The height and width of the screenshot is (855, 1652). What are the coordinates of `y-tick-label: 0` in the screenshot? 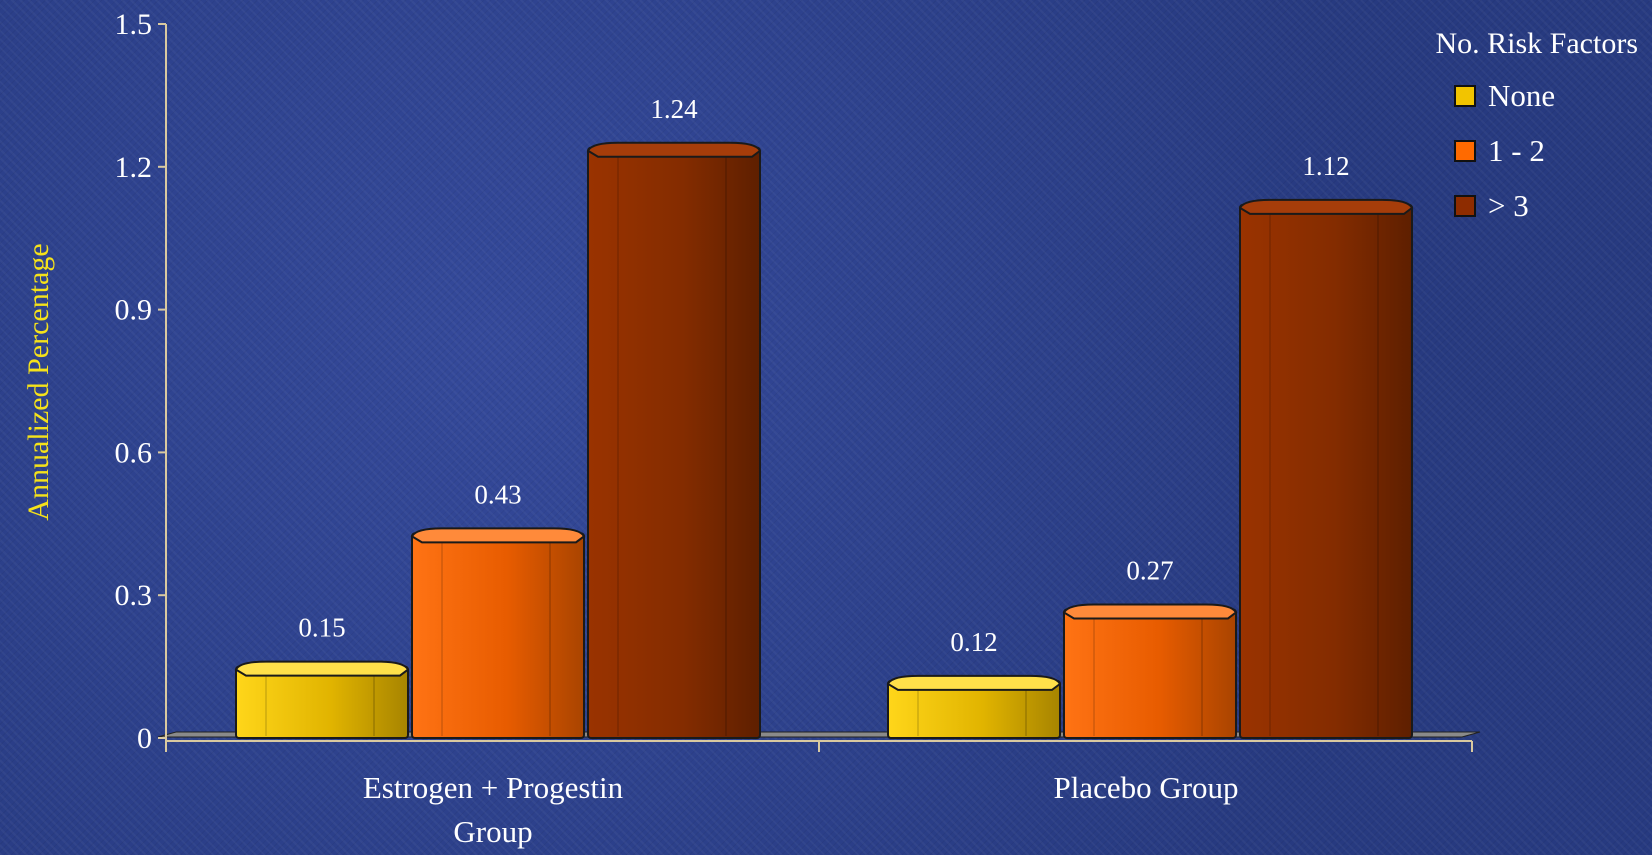 It's located at (144, 738).